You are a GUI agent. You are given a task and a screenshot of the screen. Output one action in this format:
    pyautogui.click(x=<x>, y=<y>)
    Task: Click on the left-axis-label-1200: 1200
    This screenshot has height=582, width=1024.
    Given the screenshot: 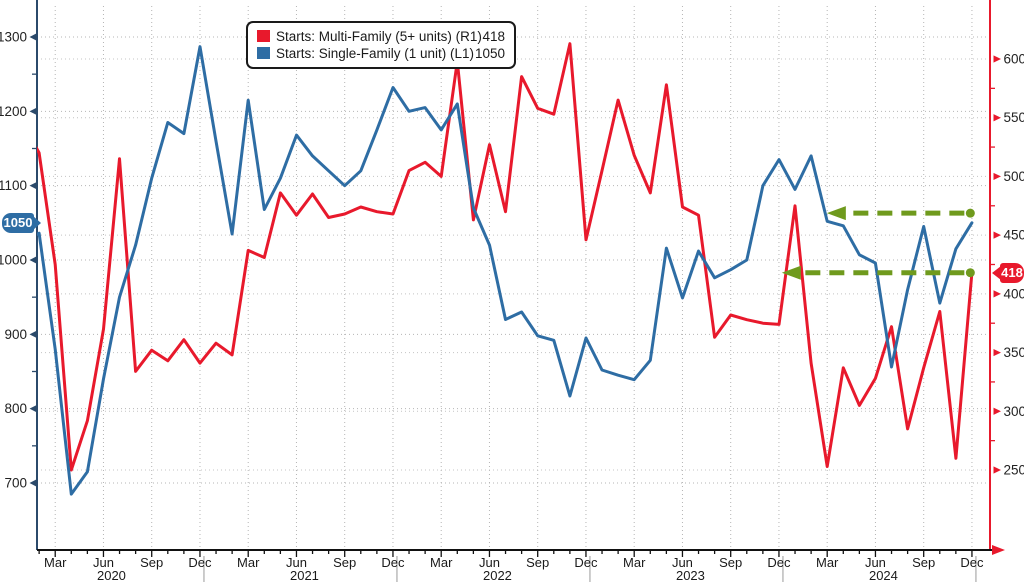 What is the action you would take?
    pyautogui.click(x=13, y=111)
    